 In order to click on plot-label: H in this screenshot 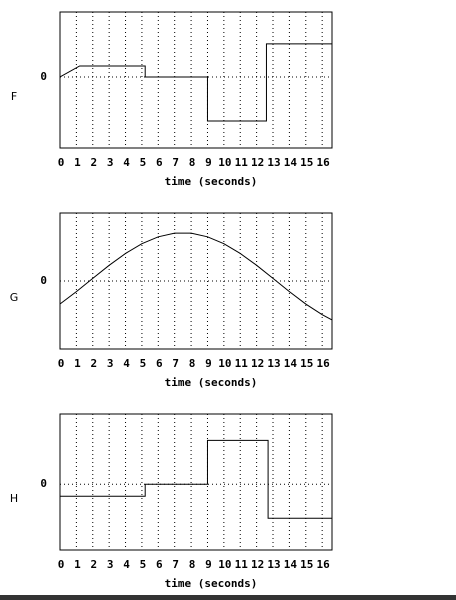, I will do `click(14, 498)`.